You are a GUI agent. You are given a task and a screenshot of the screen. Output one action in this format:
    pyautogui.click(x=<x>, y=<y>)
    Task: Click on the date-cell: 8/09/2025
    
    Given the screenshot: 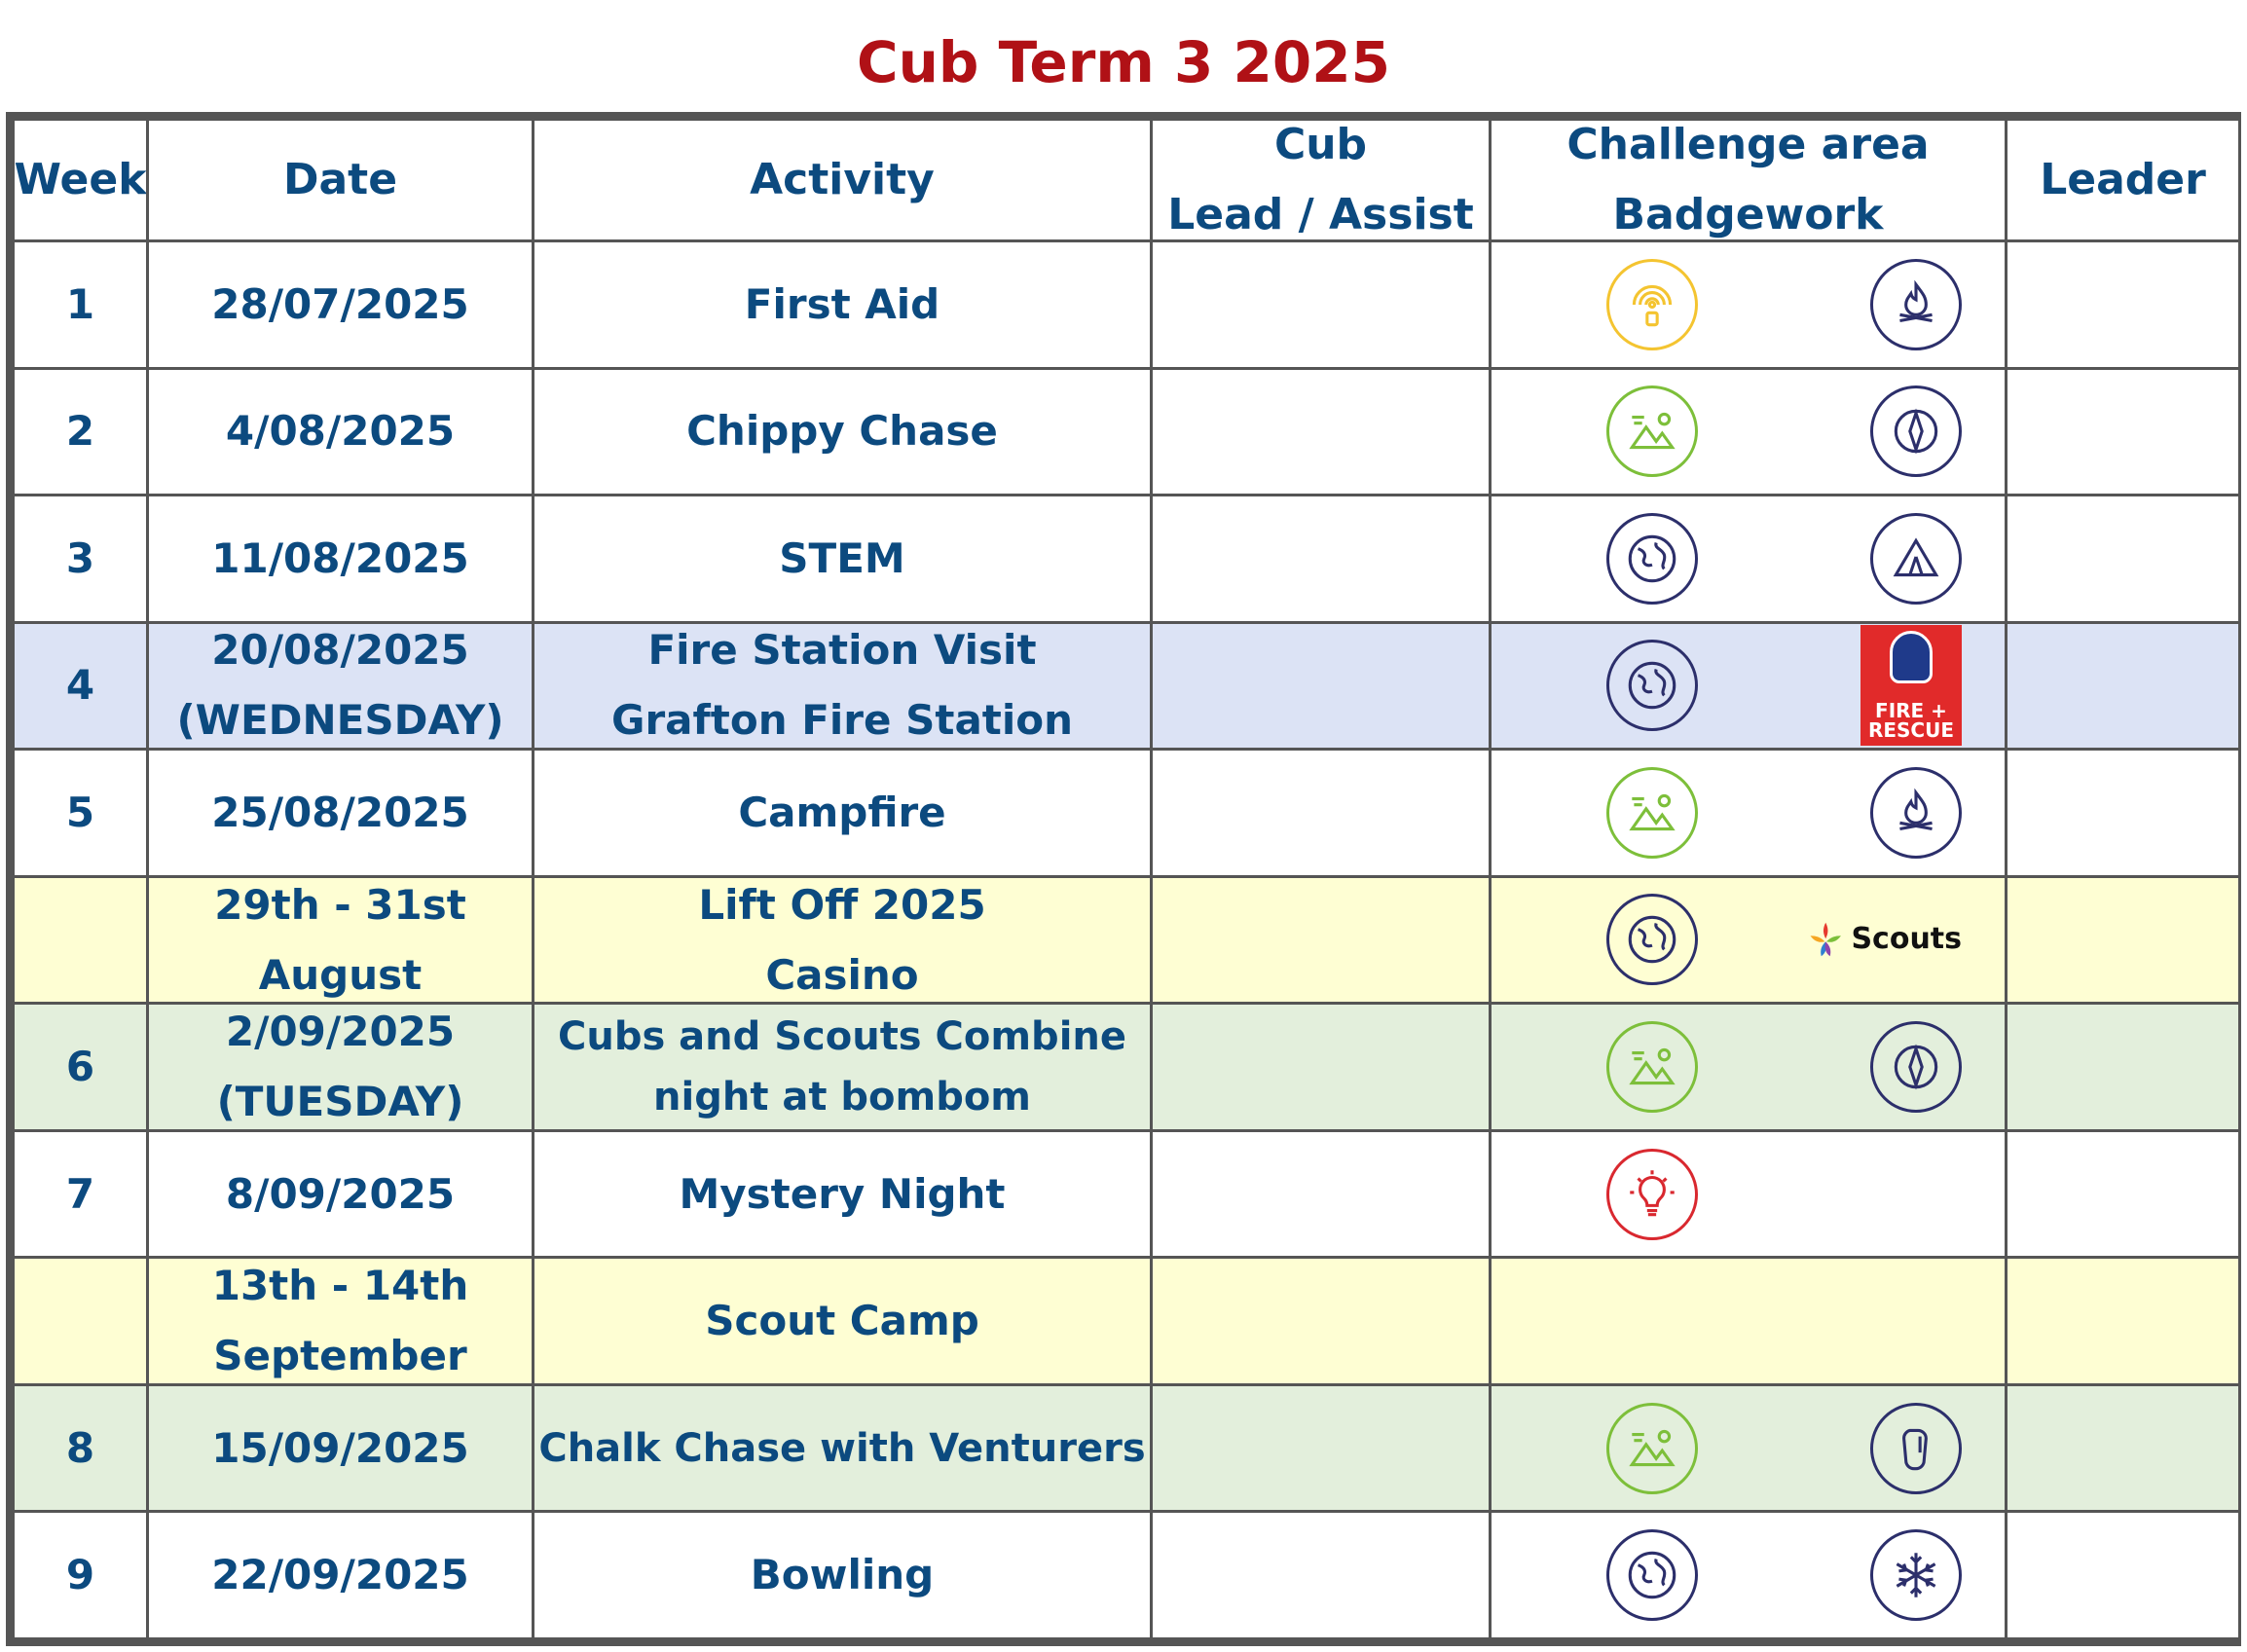 What is the action you would take?
    pyautogui.click(x=340, y=1194)
    